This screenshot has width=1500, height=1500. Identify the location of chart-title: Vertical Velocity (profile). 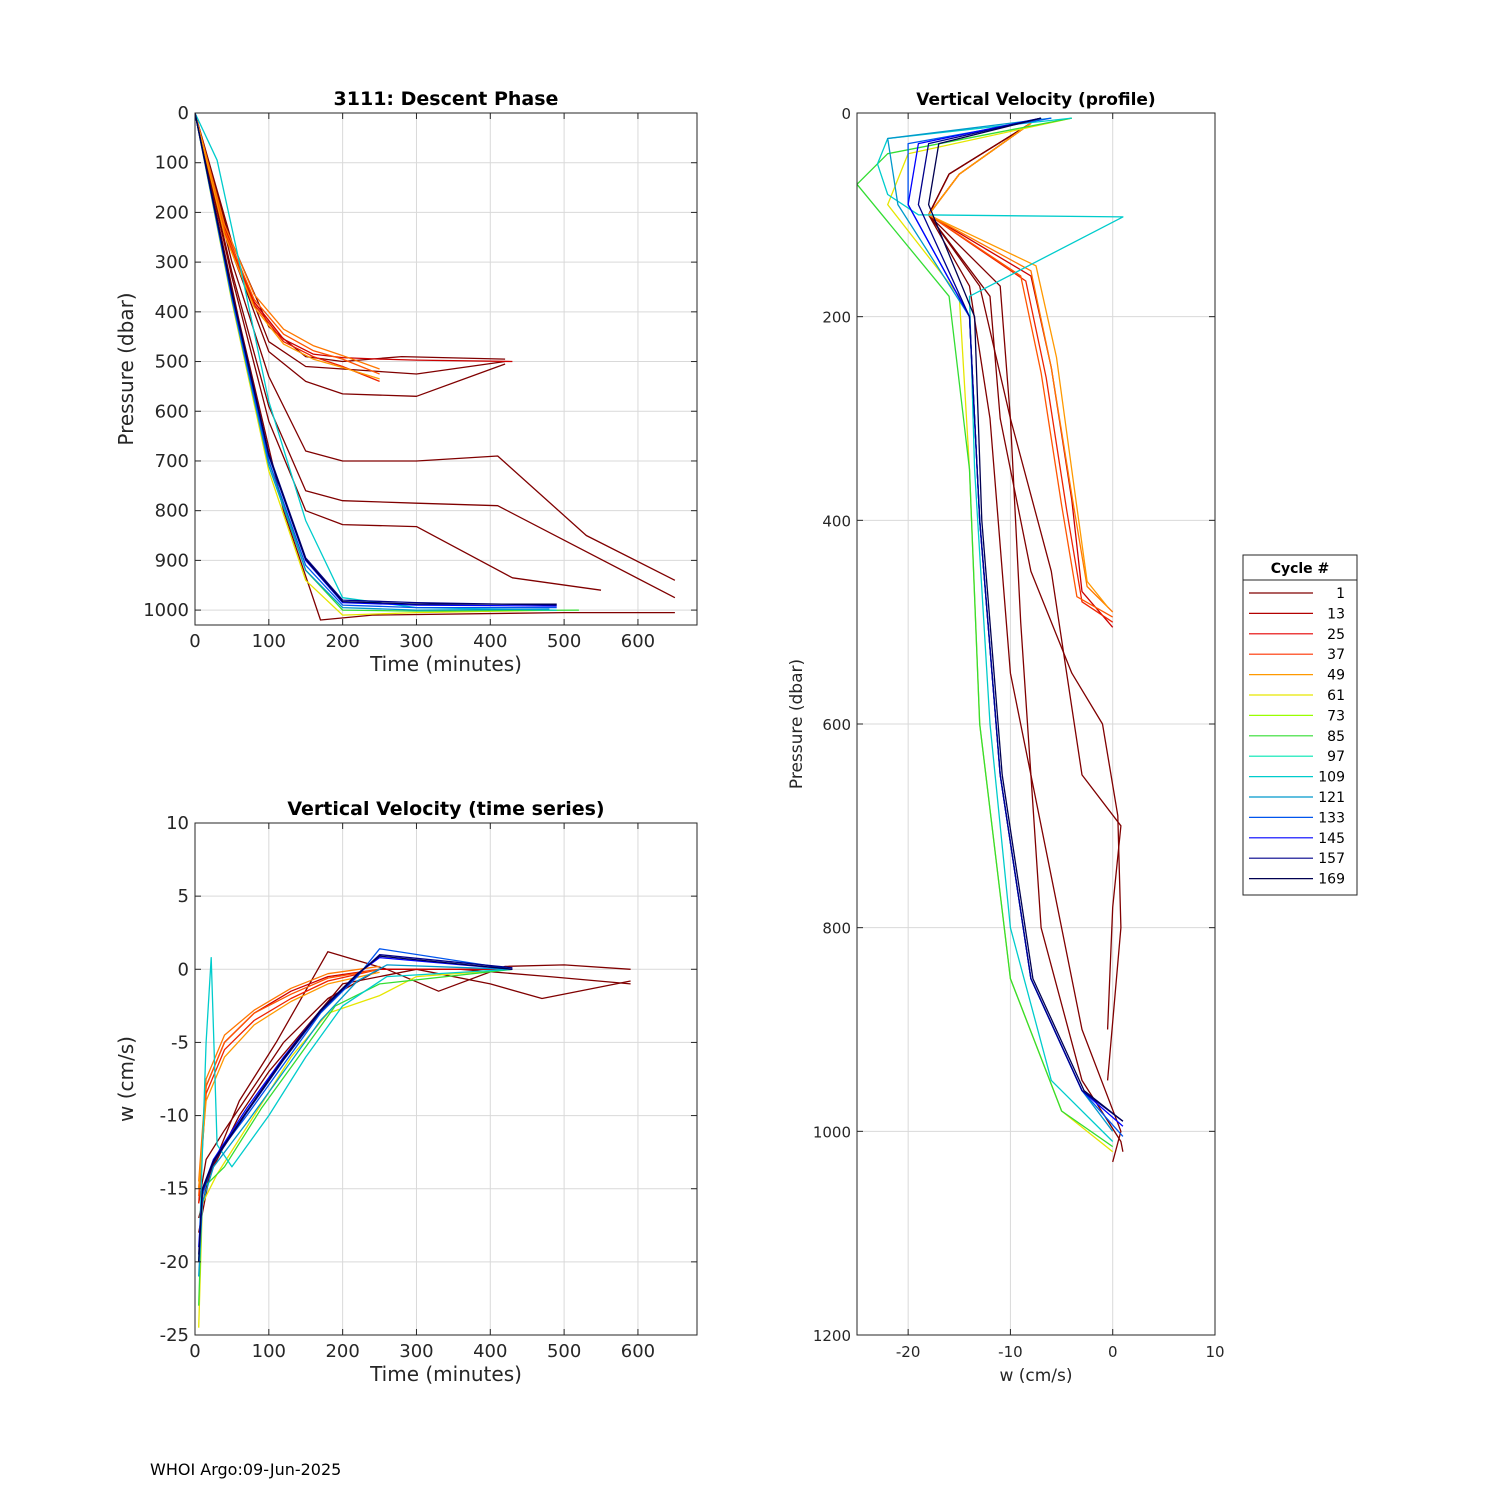
(1035, 100).